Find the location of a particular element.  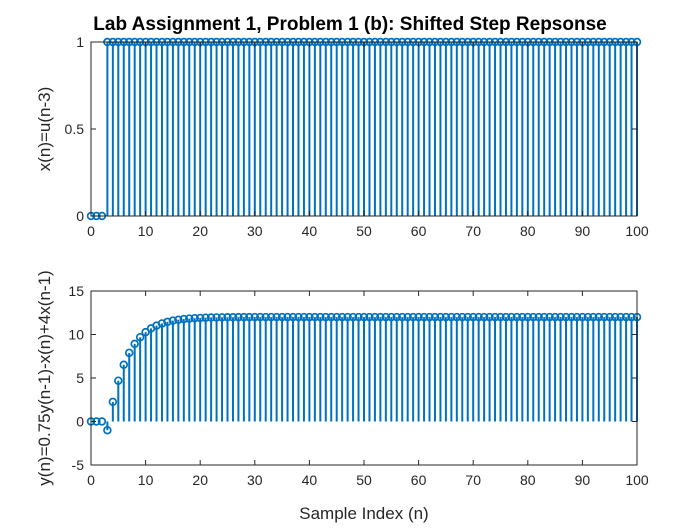

x-tick-label: 0 is located at coordinates (91, 480).